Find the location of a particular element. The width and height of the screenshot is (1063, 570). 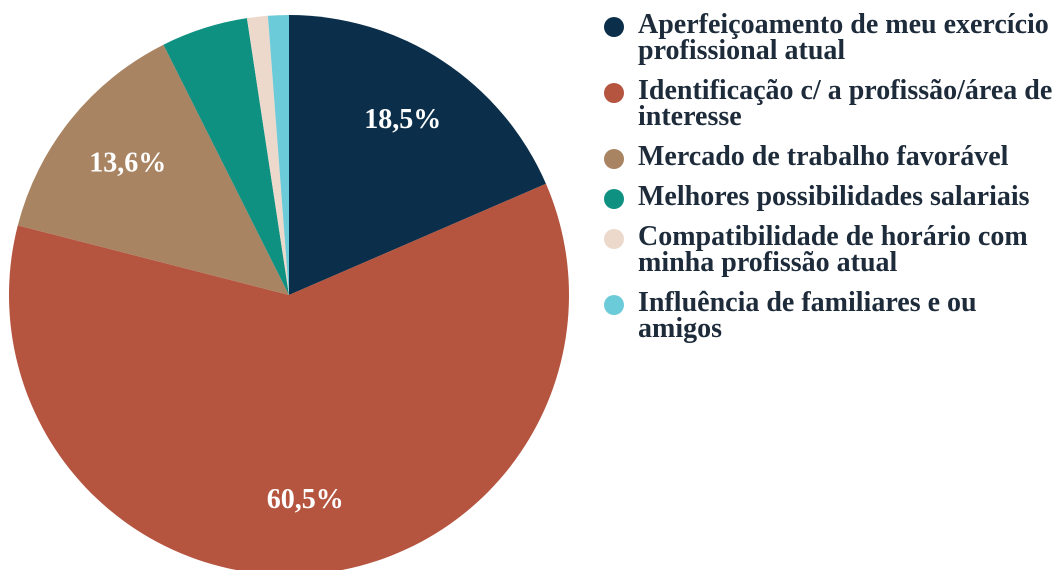

legend-label: Influência de familiares e ou amigos is located at coordinates (807, 315).